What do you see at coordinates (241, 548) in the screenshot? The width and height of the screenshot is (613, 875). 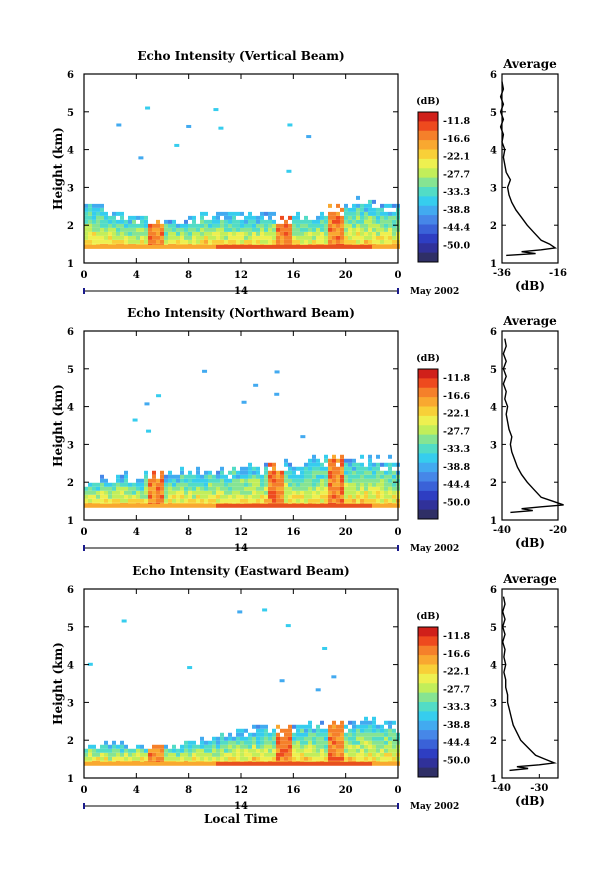 I see `day-label: 14` at bounding box center [241, 548].